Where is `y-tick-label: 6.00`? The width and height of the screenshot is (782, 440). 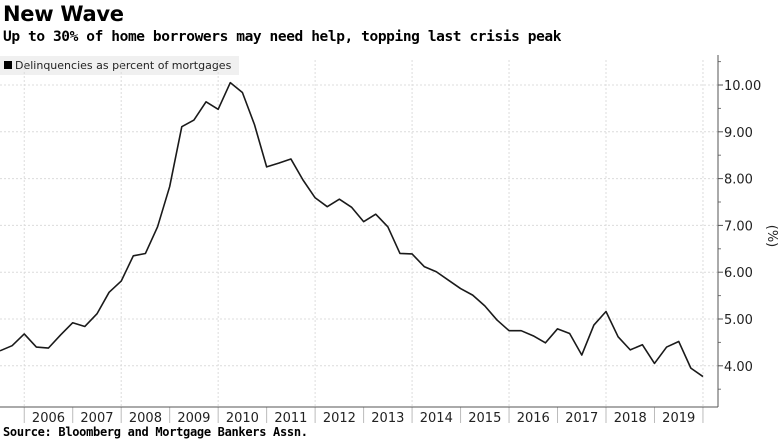 y-tick-label: 6.00 is located at coordinates (738, 273).